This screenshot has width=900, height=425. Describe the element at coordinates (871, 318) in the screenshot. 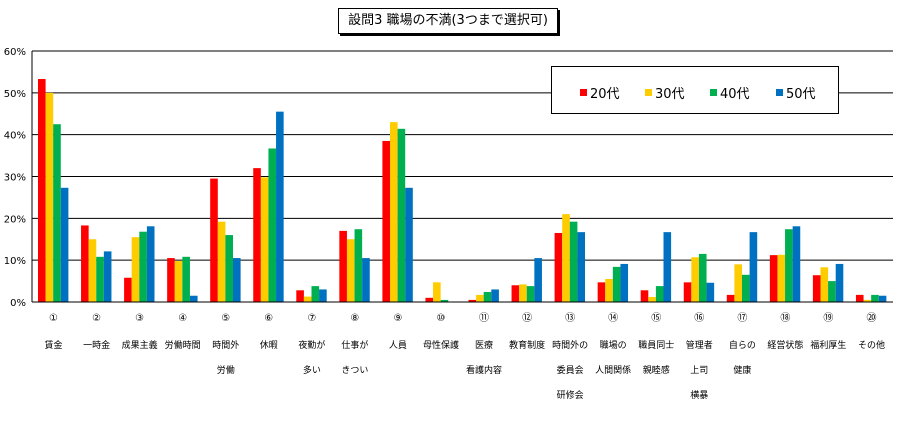

I see `x-tick-mark-label: ⑳` at that location.